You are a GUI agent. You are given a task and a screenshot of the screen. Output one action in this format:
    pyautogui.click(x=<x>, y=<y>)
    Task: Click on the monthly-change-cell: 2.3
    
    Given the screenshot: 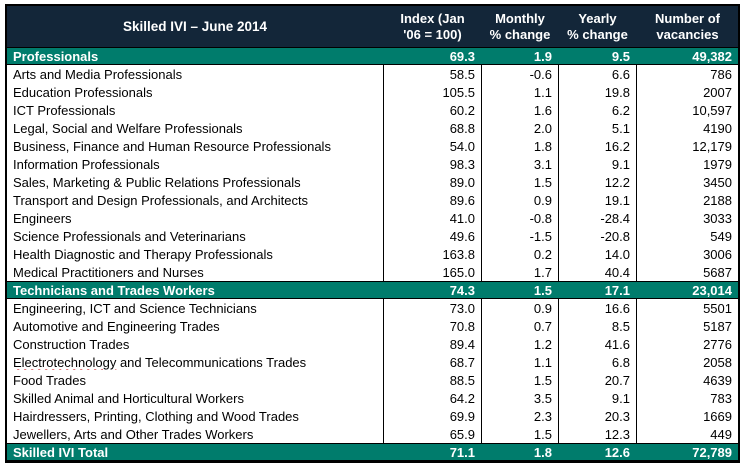 What is the action you would take?
    pyautogui.click(x=519, y=416)
    